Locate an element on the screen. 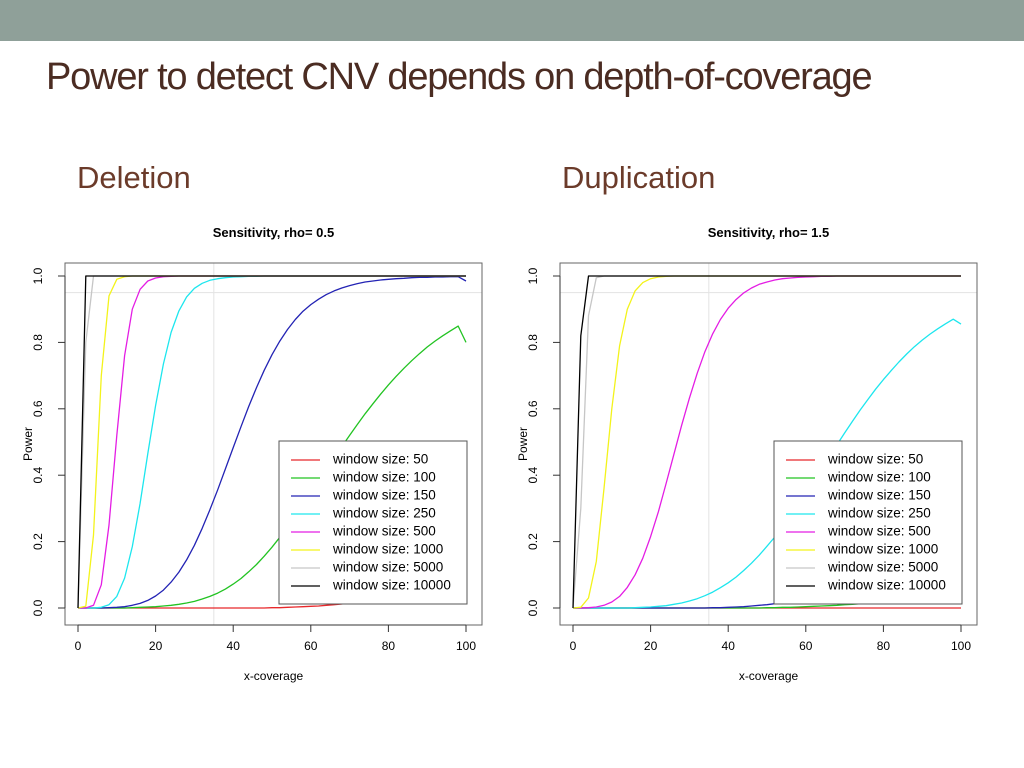 Image resolution: width=1024 pixels, height=768 pixels. deletion-panel-label: Deletion is located at coordinates (134, 177).